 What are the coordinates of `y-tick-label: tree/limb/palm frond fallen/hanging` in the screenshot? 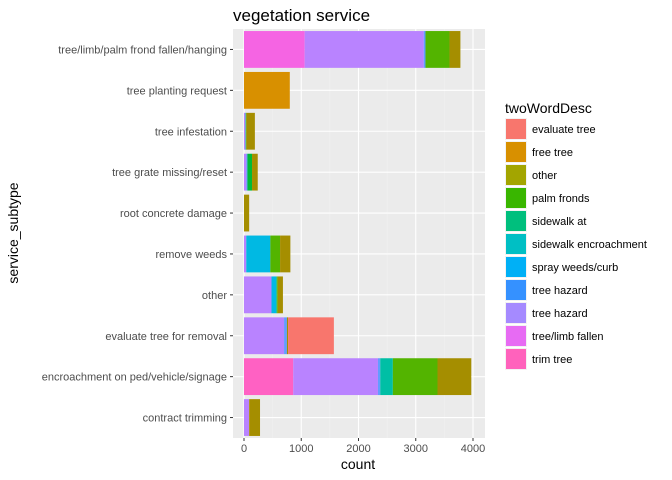 It's located at (142, 50).